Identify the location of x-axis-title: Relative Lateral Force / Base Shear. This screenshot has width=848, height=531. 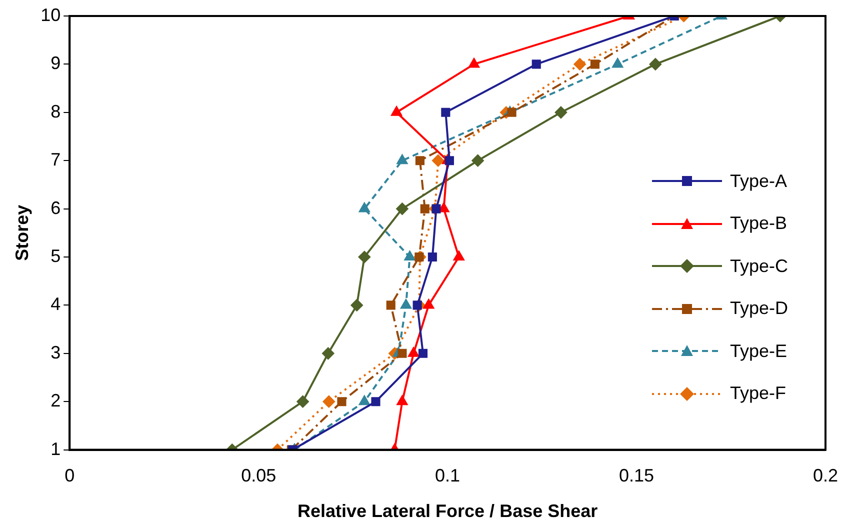
(447, 511).